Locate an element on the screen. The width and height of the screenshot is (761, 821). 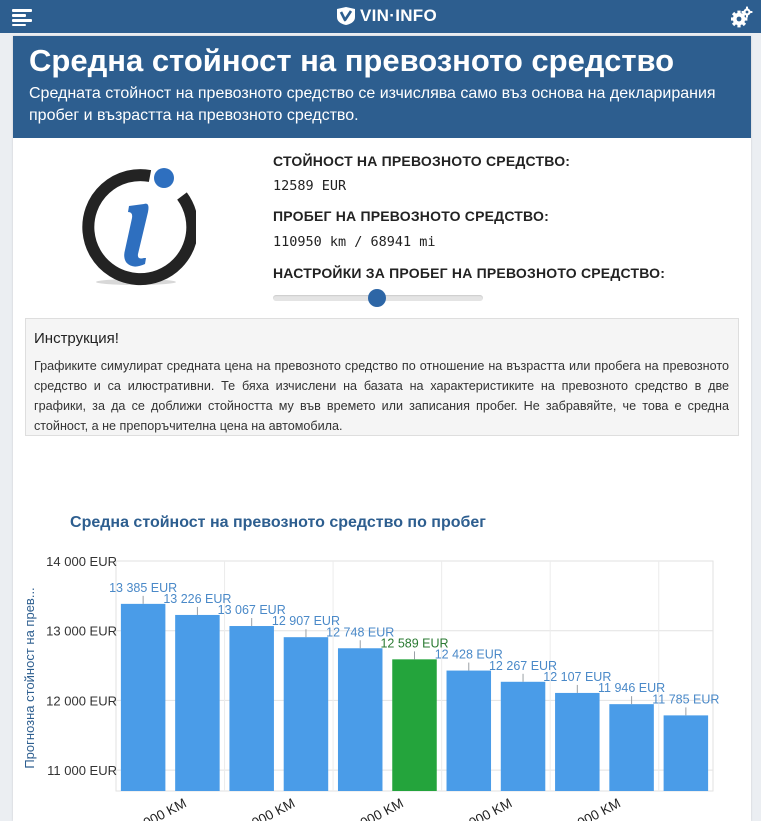
vehicle-mileage-label: ПРОБЕГ НА ПРЕВОЗНОТО СРЕДСТВО: is located at coordinates (411, 216).